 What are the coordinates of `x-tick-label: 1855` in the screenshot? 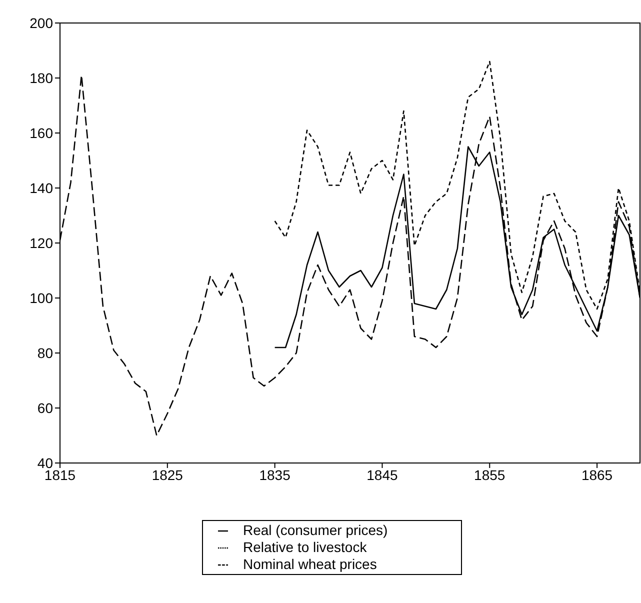 It's located at (490, 474).